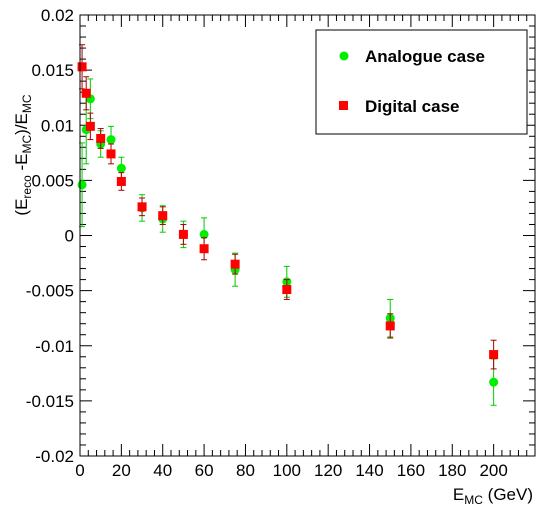  What do you see at coordinates (245, 470) in the screenshot?
I see `x-tick-label: 80` at bounding box center [245, 470].